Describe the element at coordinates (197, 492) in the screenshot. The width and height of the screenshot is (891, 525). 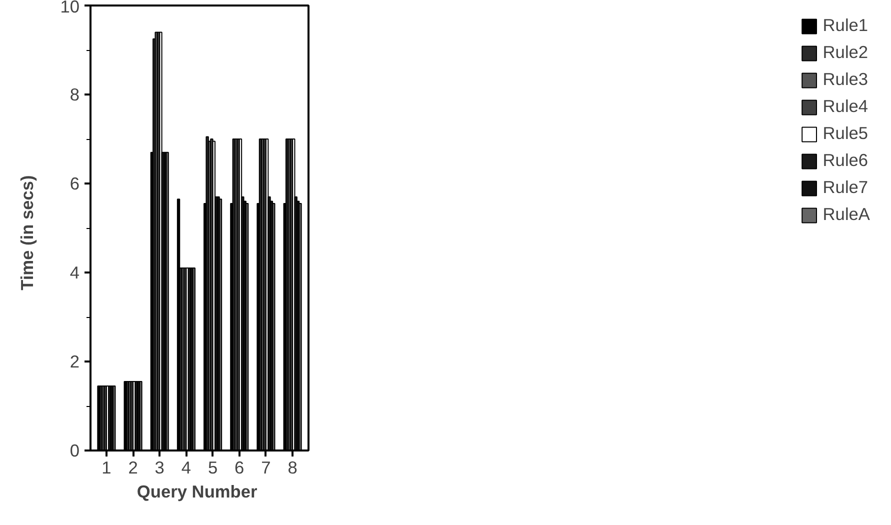
I see `x-axis-title: Query Number` at that location.